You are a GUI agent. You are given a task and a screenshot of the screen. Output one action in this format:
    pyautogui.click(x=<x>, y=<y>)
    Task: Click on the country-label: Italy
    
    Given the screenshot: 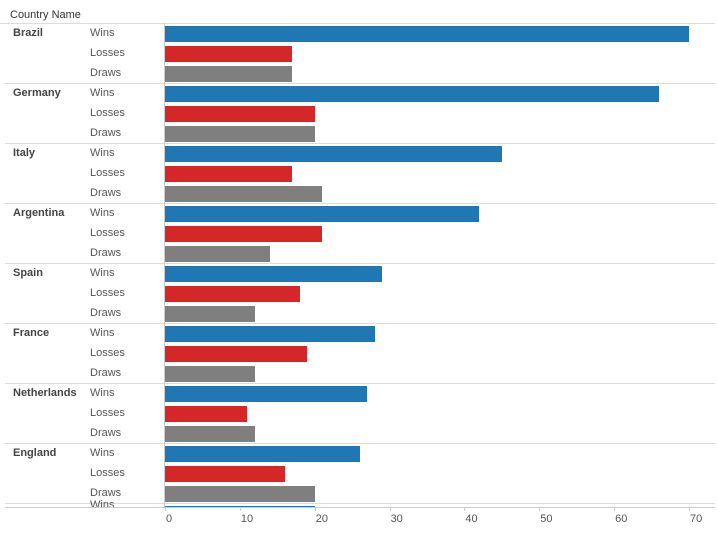 What is the action you would take?
    pyautogui.click(x=24, y=153)
    